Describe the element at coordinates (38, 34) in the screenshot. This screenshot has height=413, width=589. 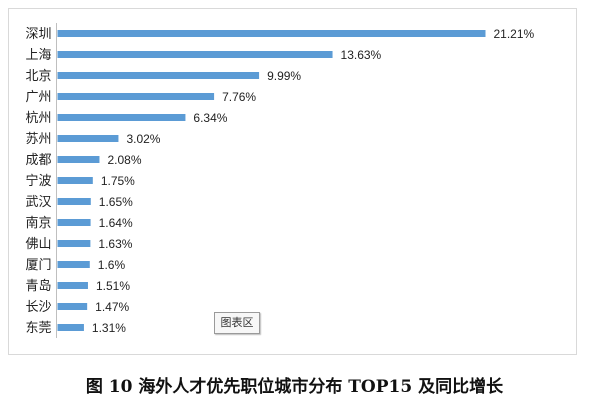
I see `category-label: 深圳` at that location.